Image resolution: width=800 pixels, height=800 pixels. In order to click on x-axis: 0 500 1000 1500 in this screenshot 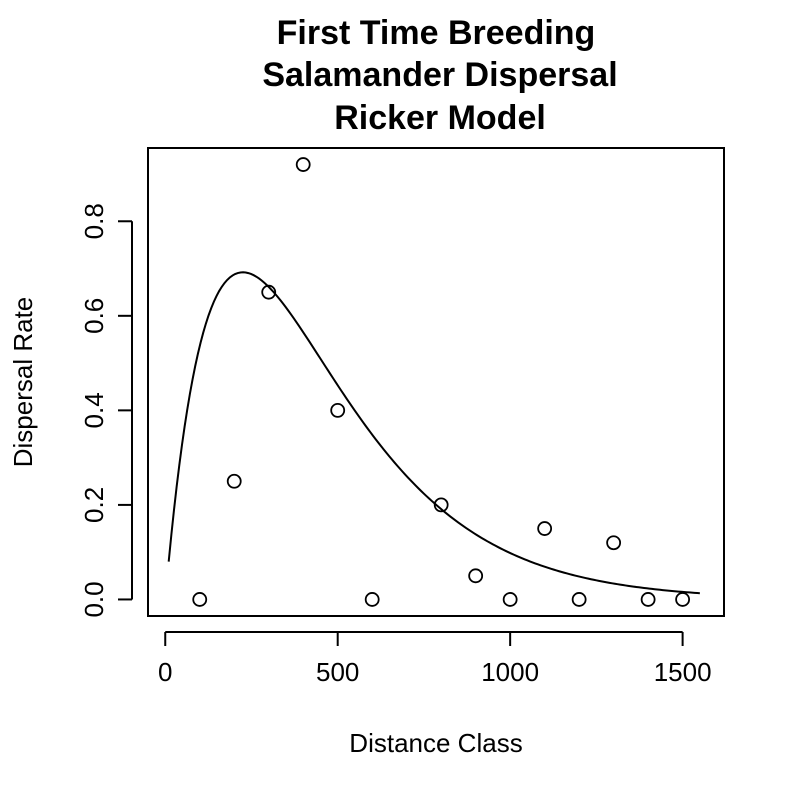, I will do `click(435, 659)`.